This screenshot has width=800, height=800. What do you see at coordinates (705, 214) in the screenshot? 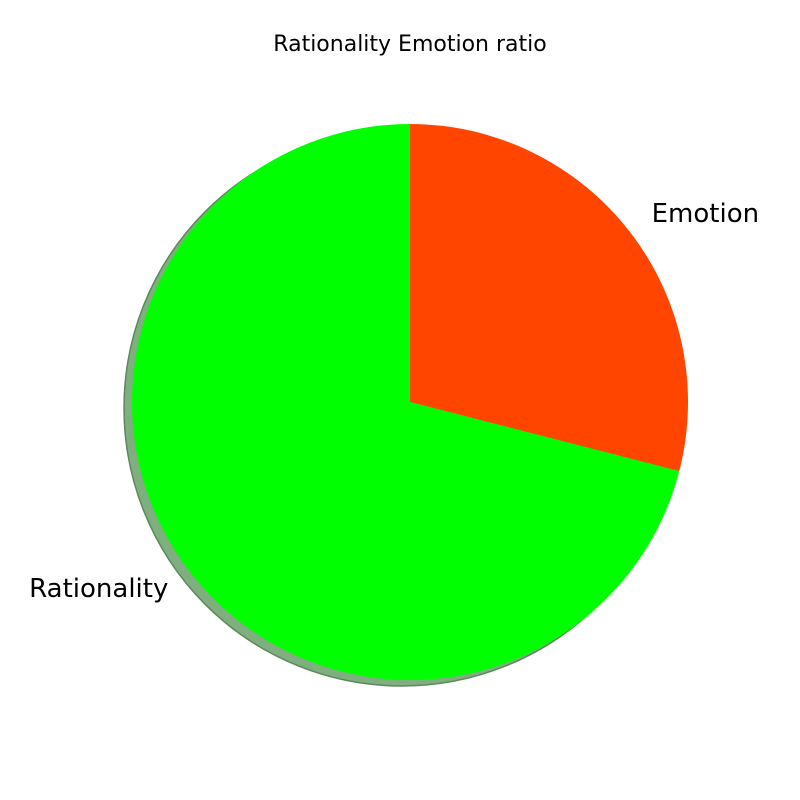
I see `pie-label-emotion: Emotion` at bounding box center [705, 214].